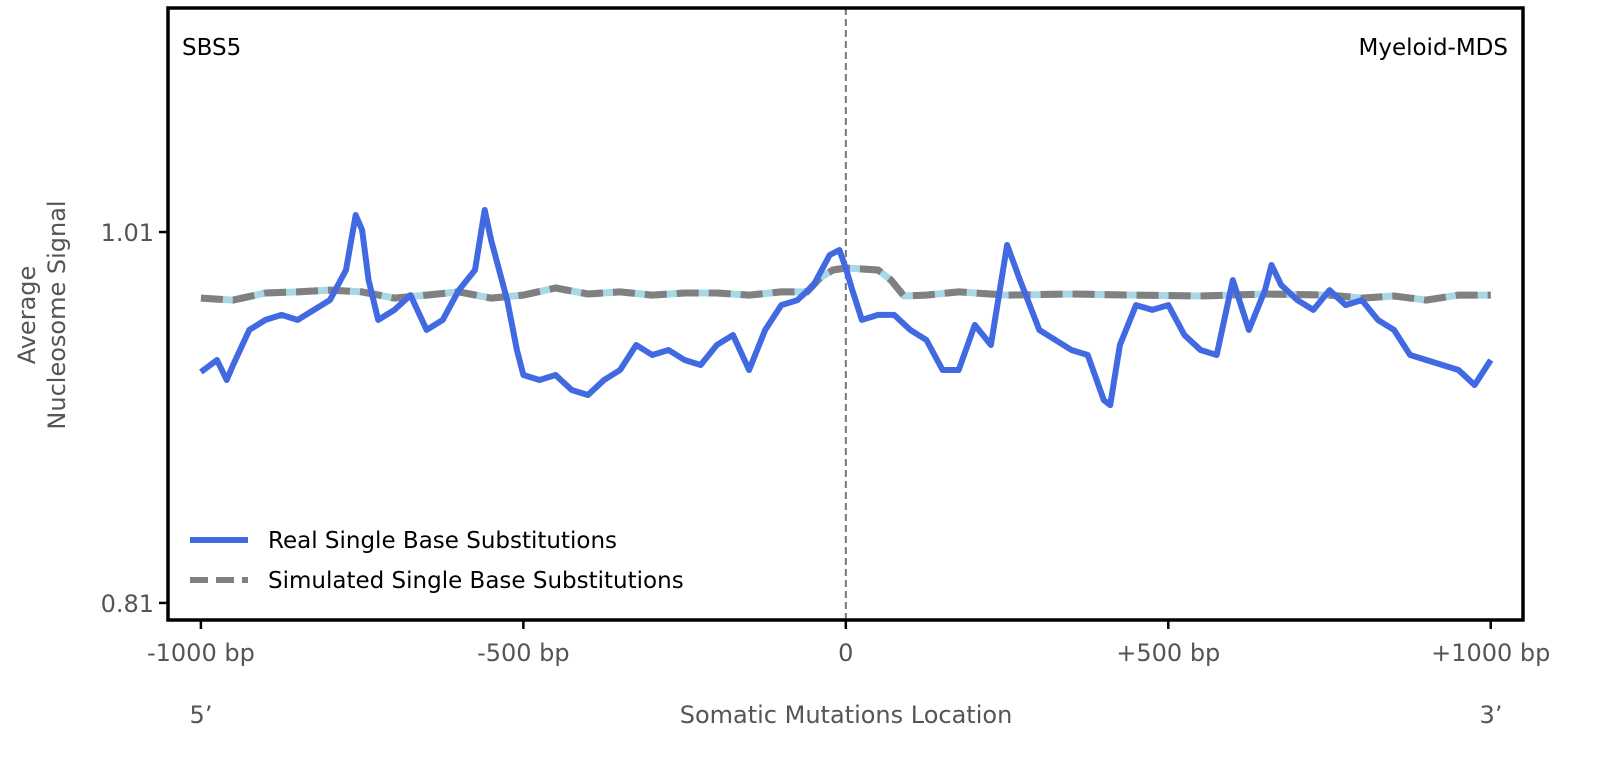 The image size is (1603, 760). Describe the element at coordinates (845, 653) in the screenshot. I see `x-tick-label: 0` at that location.